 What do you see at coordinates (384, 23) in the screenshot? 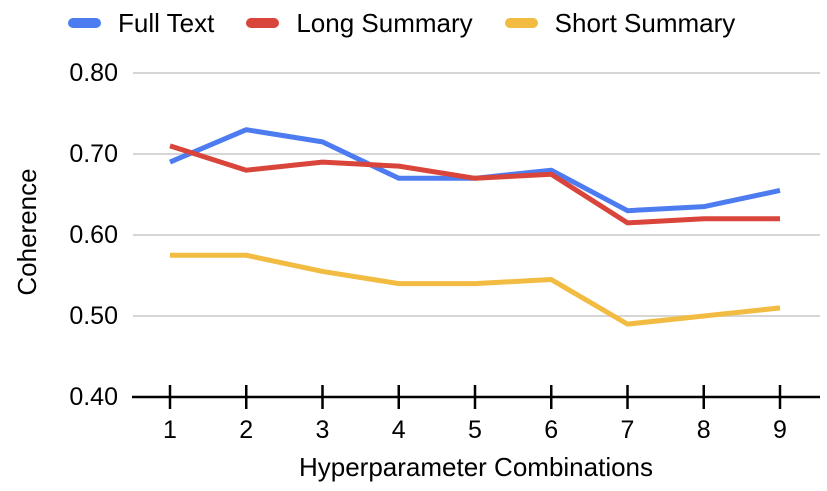
I see `legend-label: Long Summary` at bounding box center [384, 23].